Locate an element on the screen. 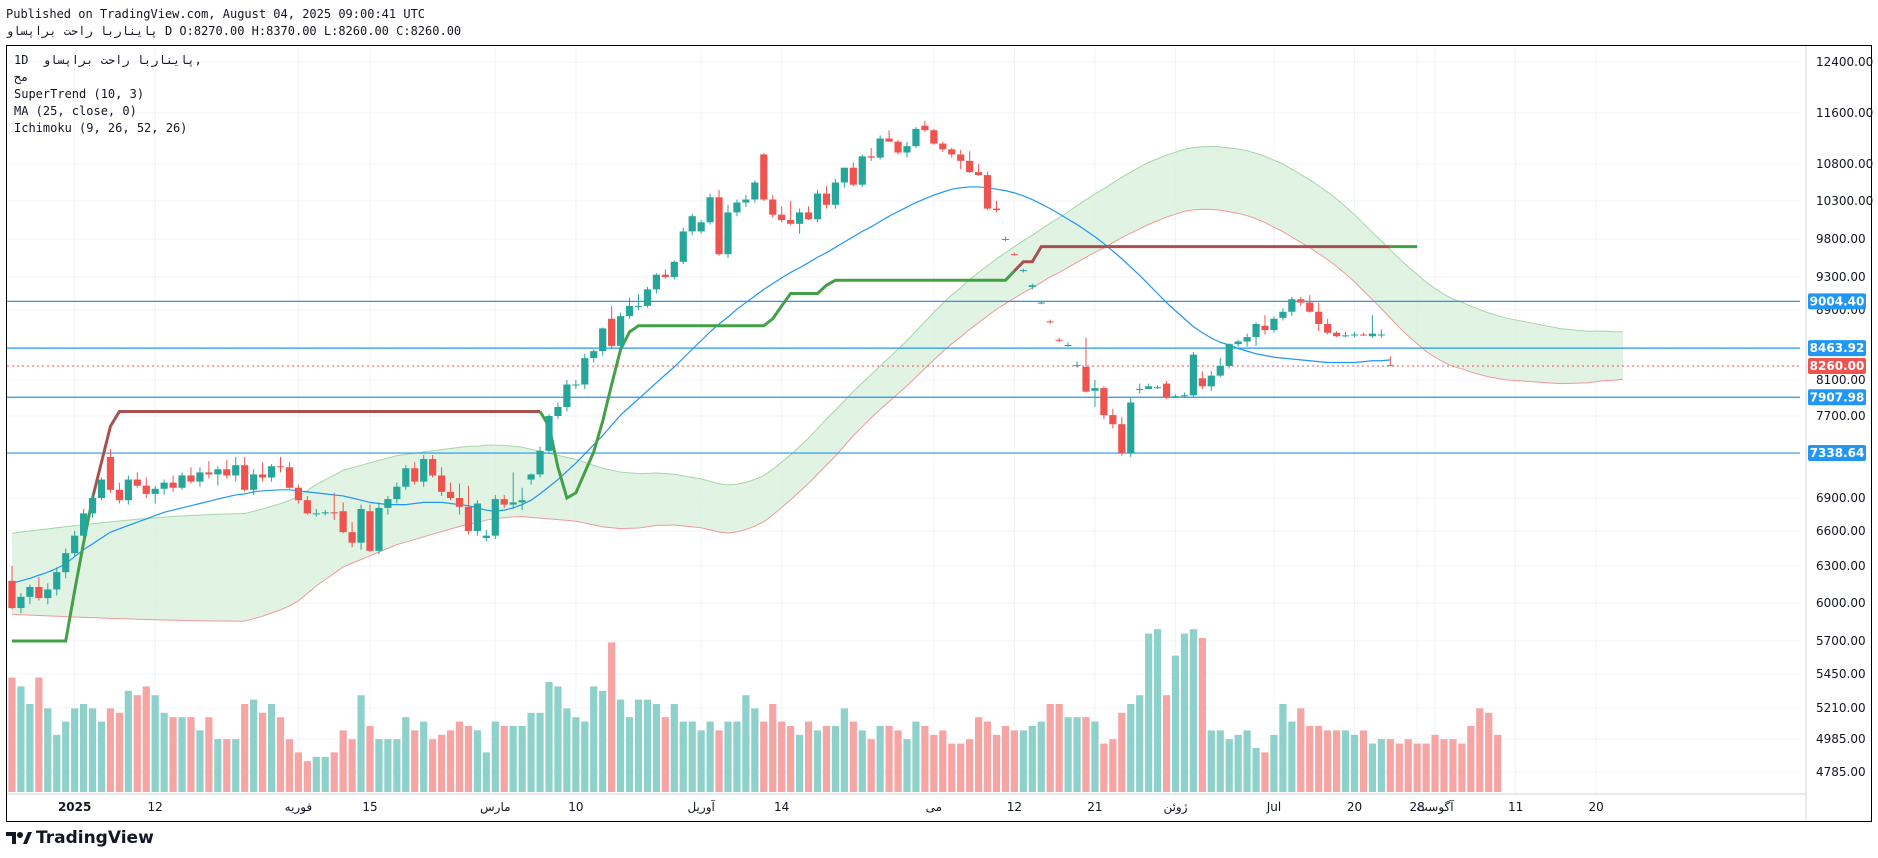  legend-ma: MA (25, close, 0) is located at coordinates (75, 111).